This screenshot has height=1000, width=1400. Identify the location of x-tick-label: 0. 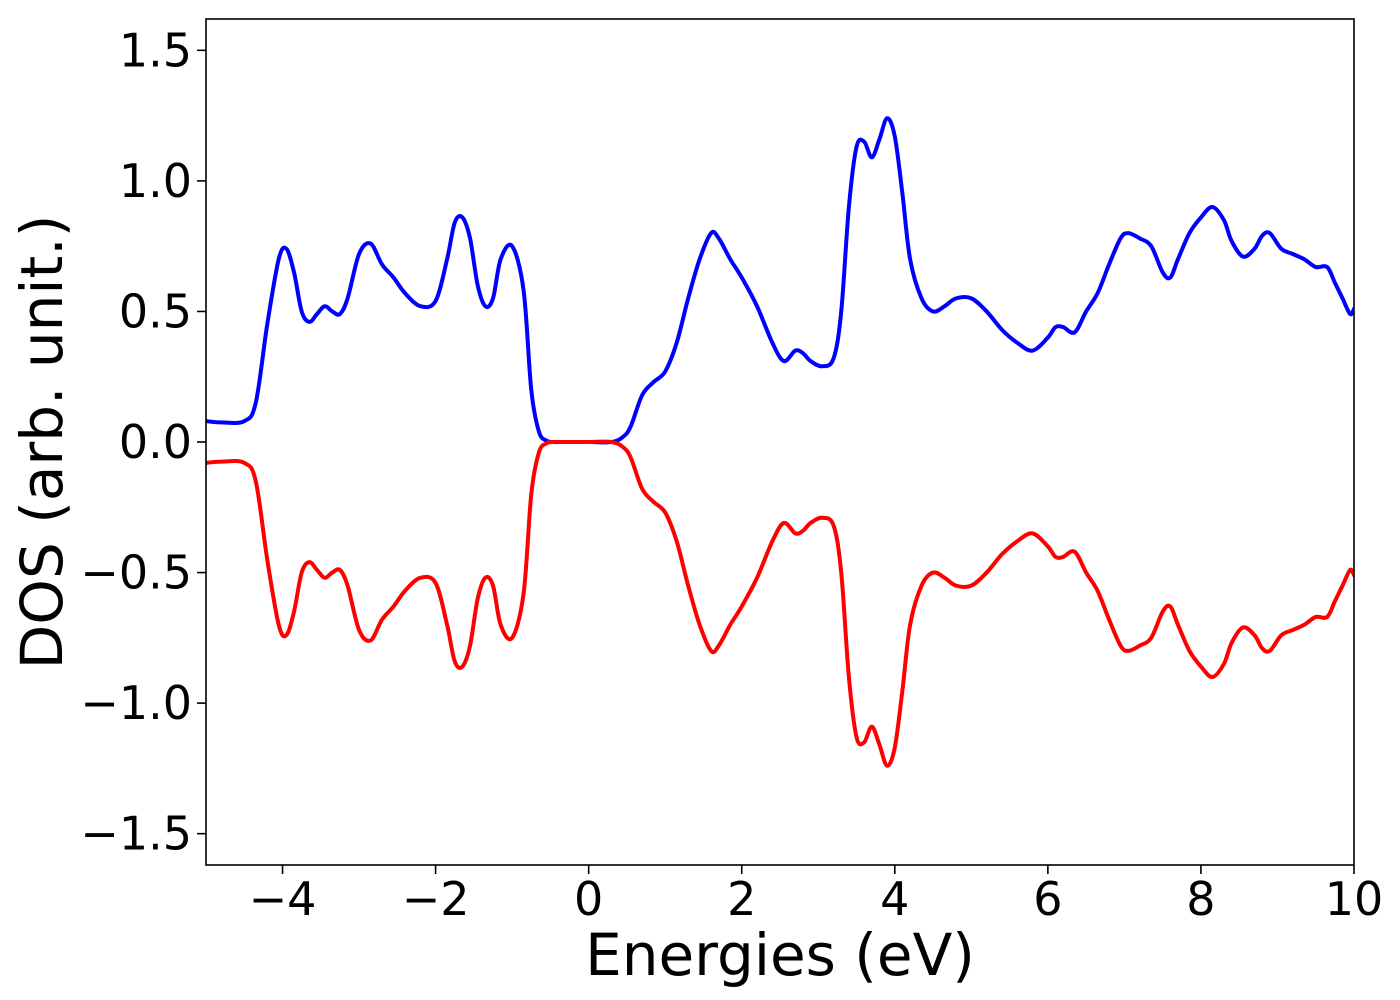
(588, 899).